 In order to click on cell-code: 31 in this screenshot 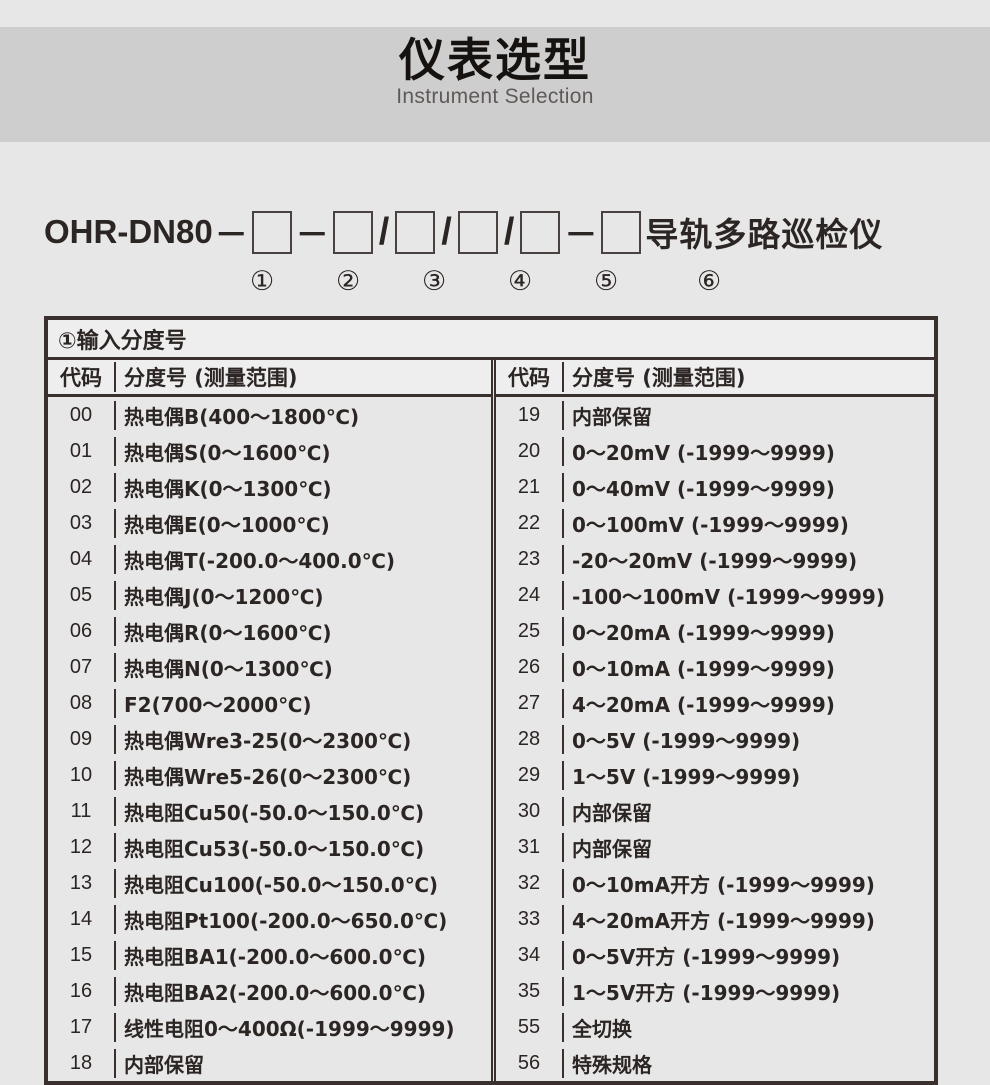, I will do `click(529, 846)`.